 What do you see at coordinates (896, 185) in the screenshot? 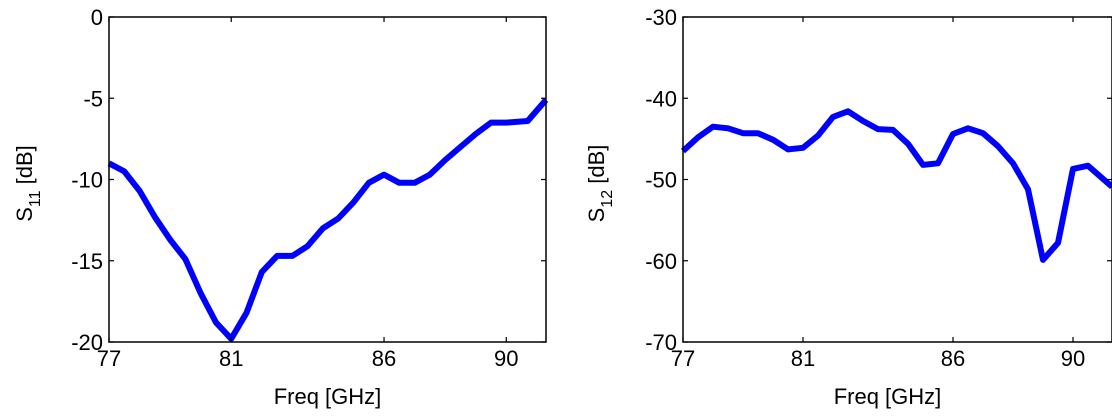
I see `data-series-line` at bounding box center [896, 185].